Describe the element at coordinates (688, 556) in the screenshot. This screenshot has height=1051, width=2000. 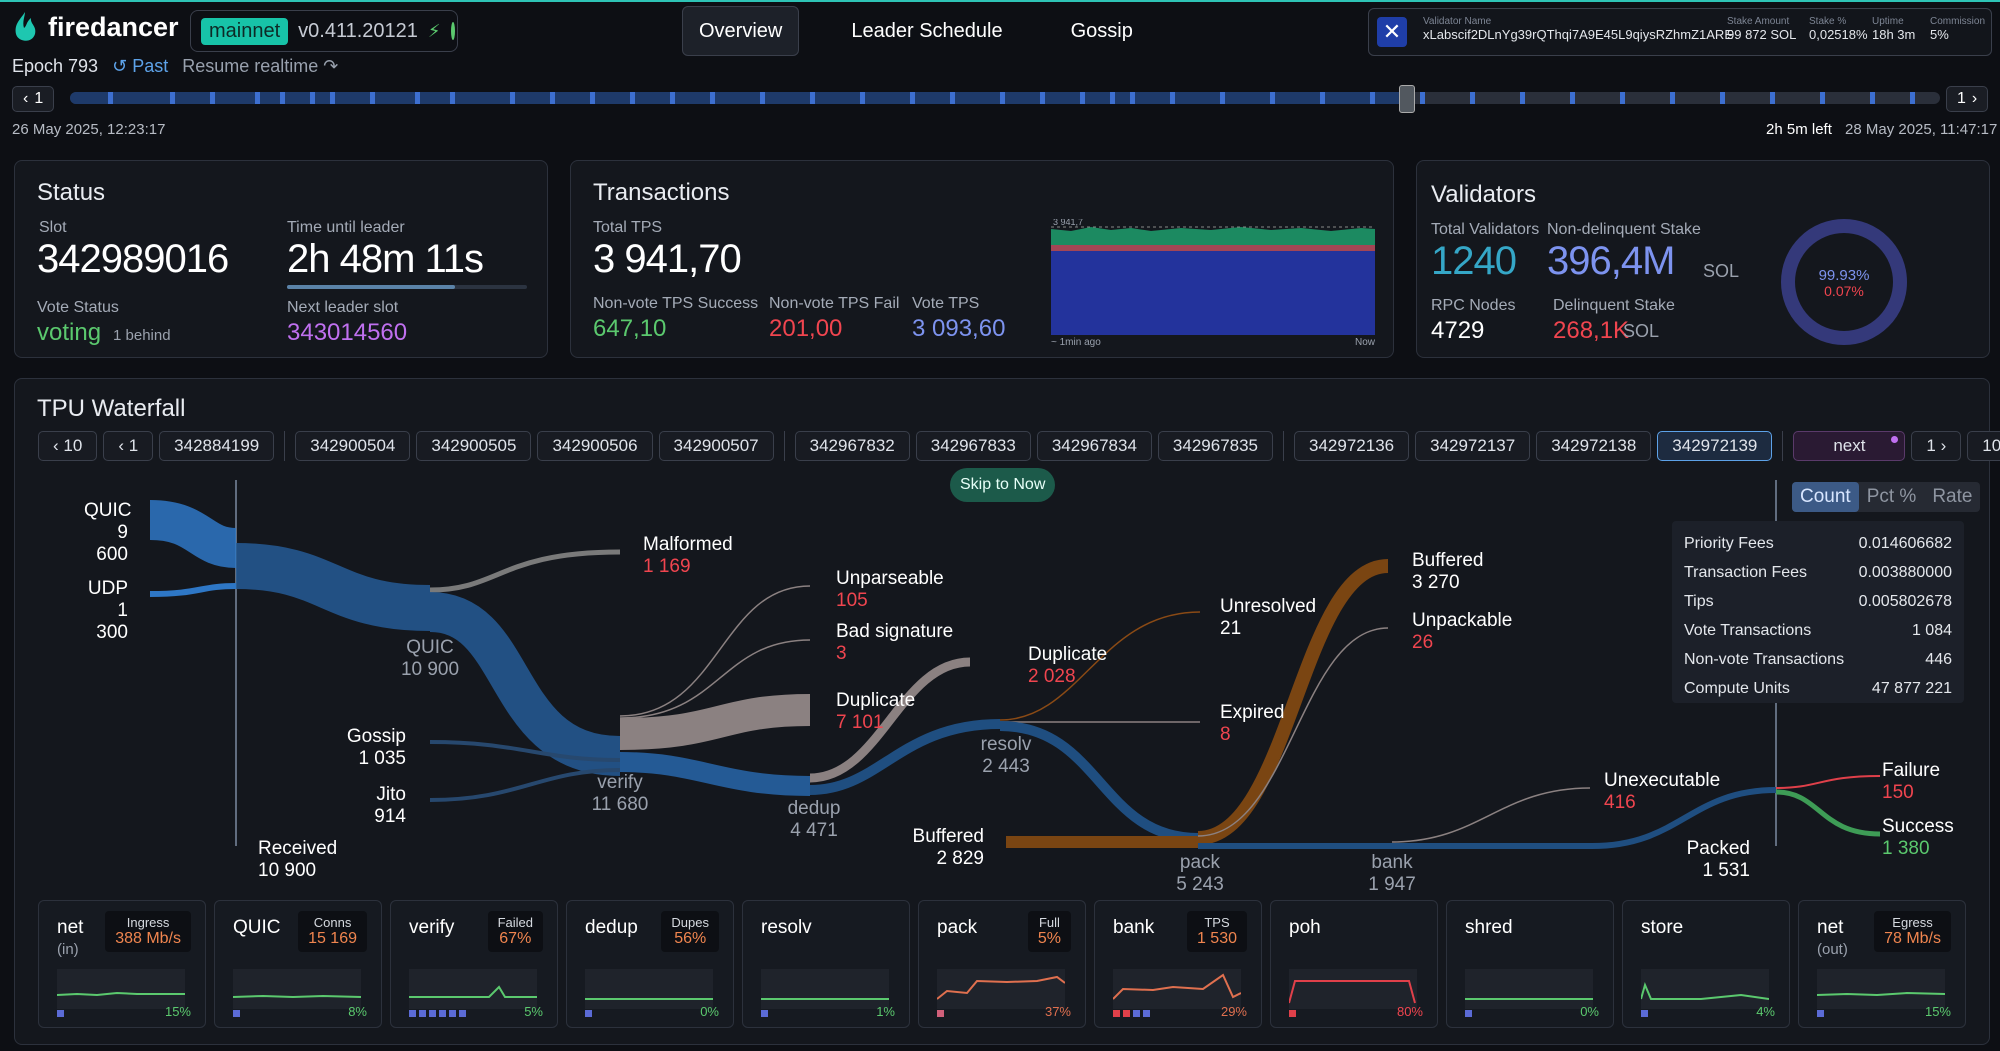
I see `node-malformed: Malformed 1 169` at that location.